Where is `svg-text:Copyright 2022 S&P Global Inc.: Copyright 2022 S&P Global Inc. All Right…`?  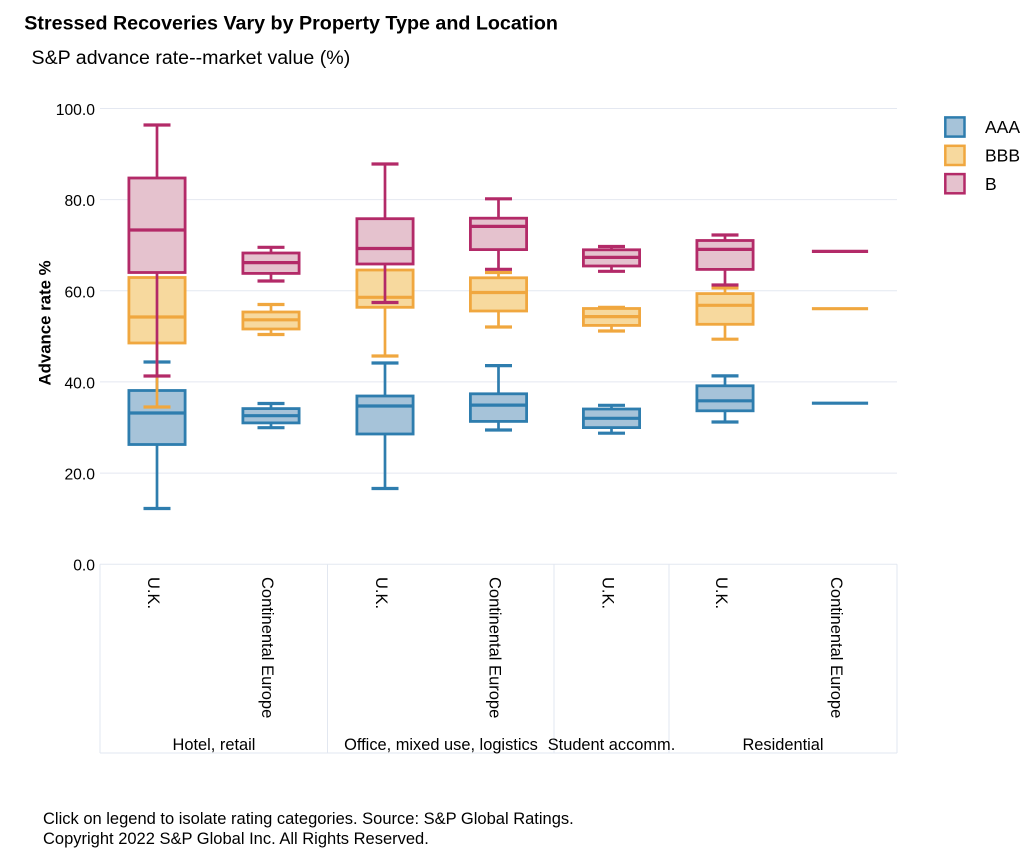
svg-text:Copyright 2022 S&P Global Inc.: Copyright 2022 S&P Global Inc. All Right… is located at coordinates (236, 839).